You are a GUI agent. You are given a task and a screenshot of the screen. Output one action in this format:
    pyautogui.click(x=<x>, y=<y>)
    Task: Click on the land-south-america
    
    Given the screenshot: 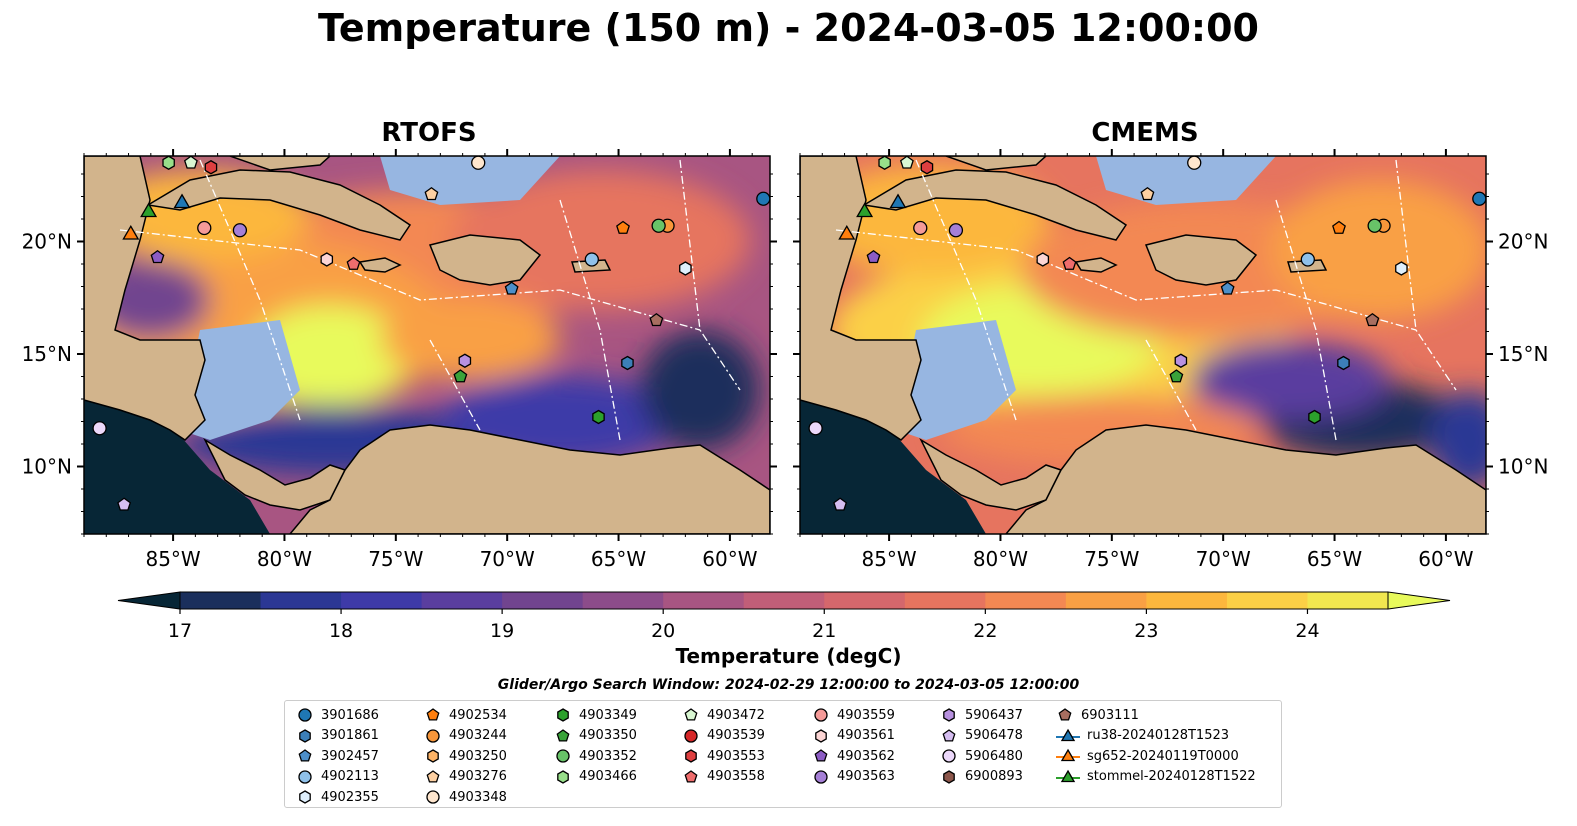 What is the action you would take?
    pyautogui.click(x=529, y=479)
    